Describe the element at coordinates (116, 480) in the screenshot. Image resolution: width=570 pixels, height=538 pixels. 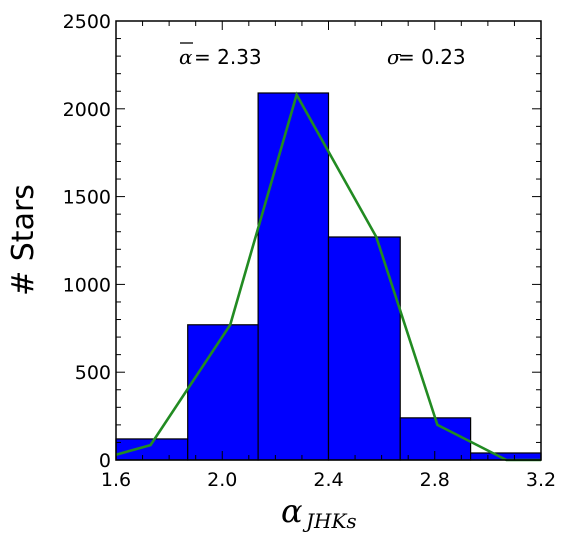
I see `x-tick-label: 1.6` at that location.